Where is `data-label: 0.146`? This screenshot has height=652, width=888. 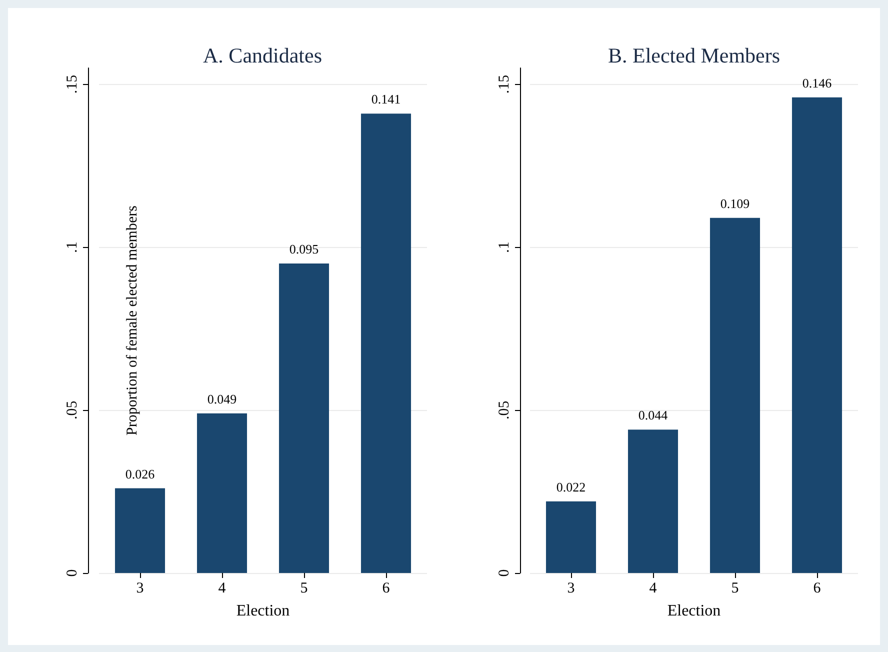
data-label: 0.146 is located at coordinates (817, 82).